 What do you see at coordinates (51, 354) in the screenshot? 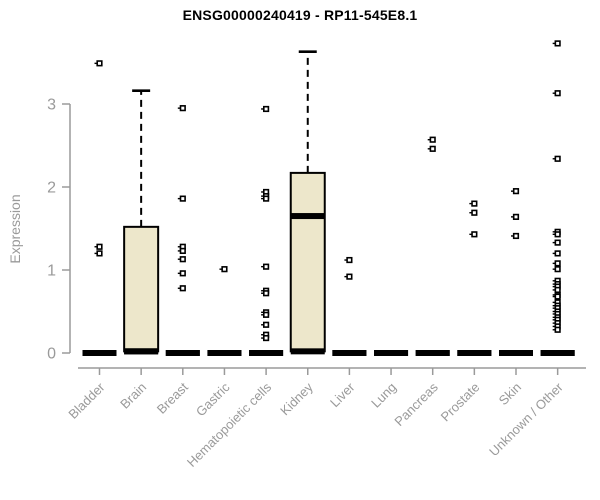
I see `y-tick-label: 0` at bounding box center [51, 354].